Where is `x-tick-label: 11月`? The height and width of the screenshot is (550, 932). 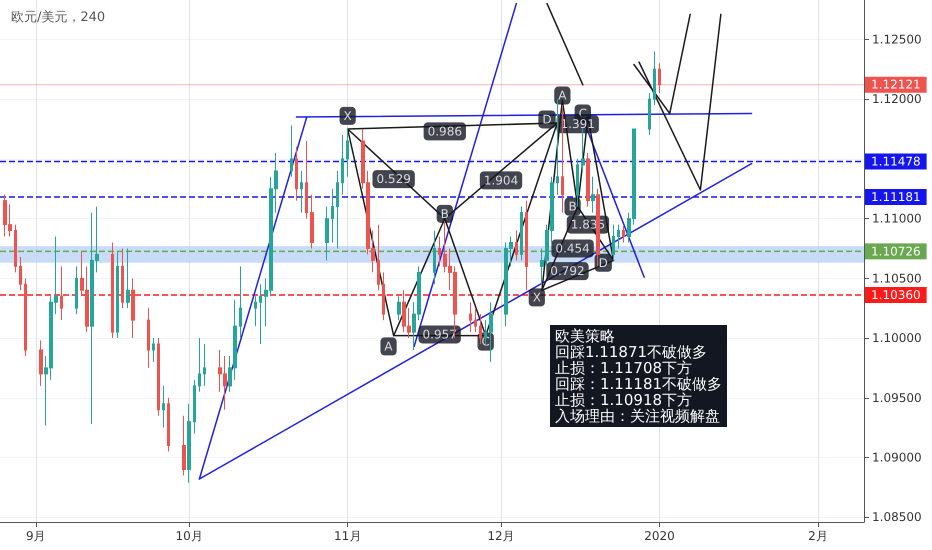 x-tick-label: 11月 is located at coordinates (348, 536).